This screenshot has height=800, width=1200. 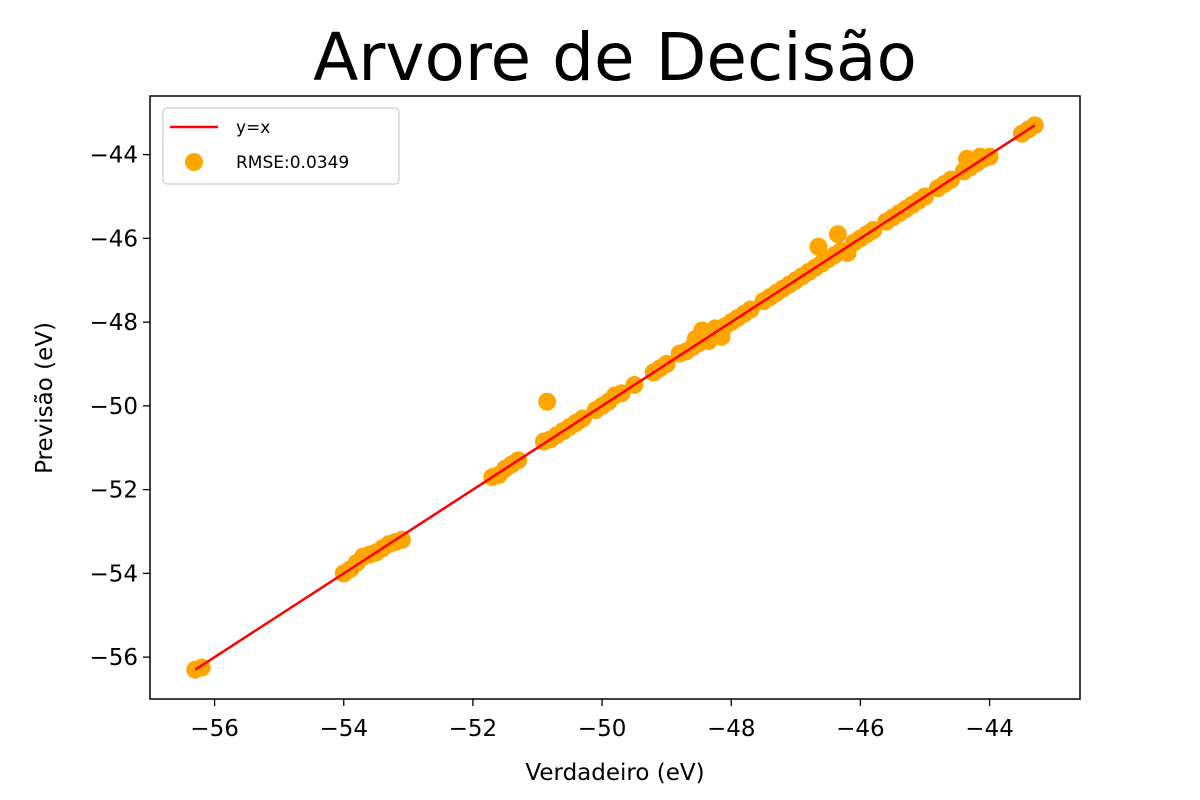 What do you see at coordinates (113, 658) in the screenshot?
I see `y-tick-label: −56` at bounding box center [113, 658].